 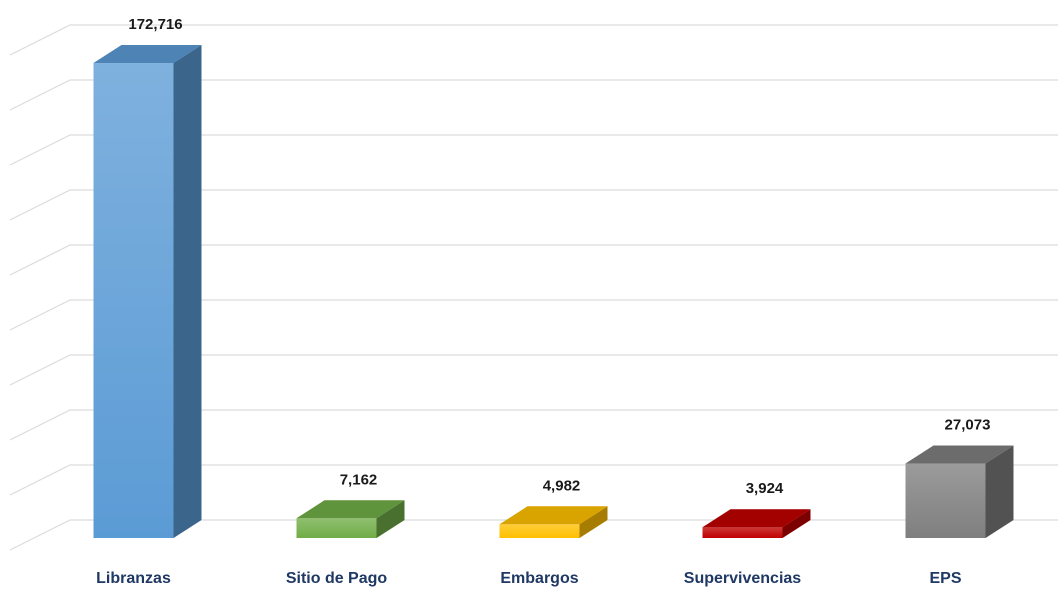 What do you see at coordinates (539, 578) in the screenshot?
I see `x-tick-label: Embargos` at bounding box center [539, 578].